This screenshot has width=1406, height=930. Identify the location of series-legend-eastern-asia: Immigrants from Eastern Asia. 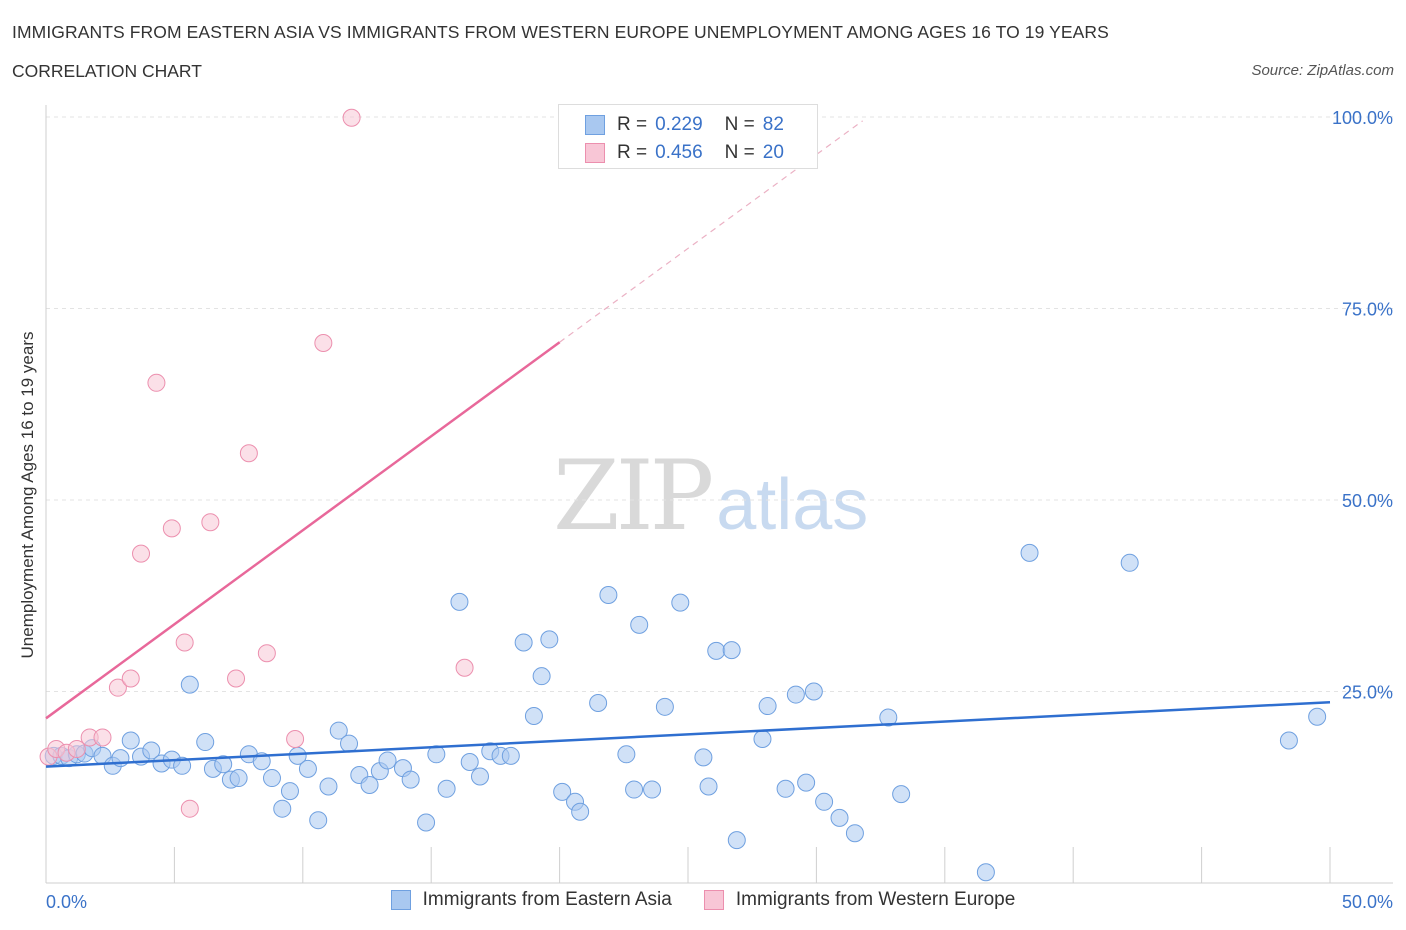
(531, 900).